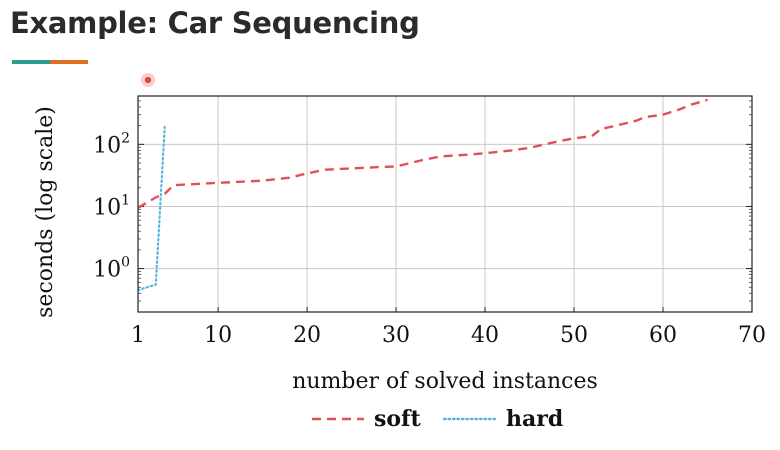  I want to click on legend-label-hard: hard, so click(534, 419).